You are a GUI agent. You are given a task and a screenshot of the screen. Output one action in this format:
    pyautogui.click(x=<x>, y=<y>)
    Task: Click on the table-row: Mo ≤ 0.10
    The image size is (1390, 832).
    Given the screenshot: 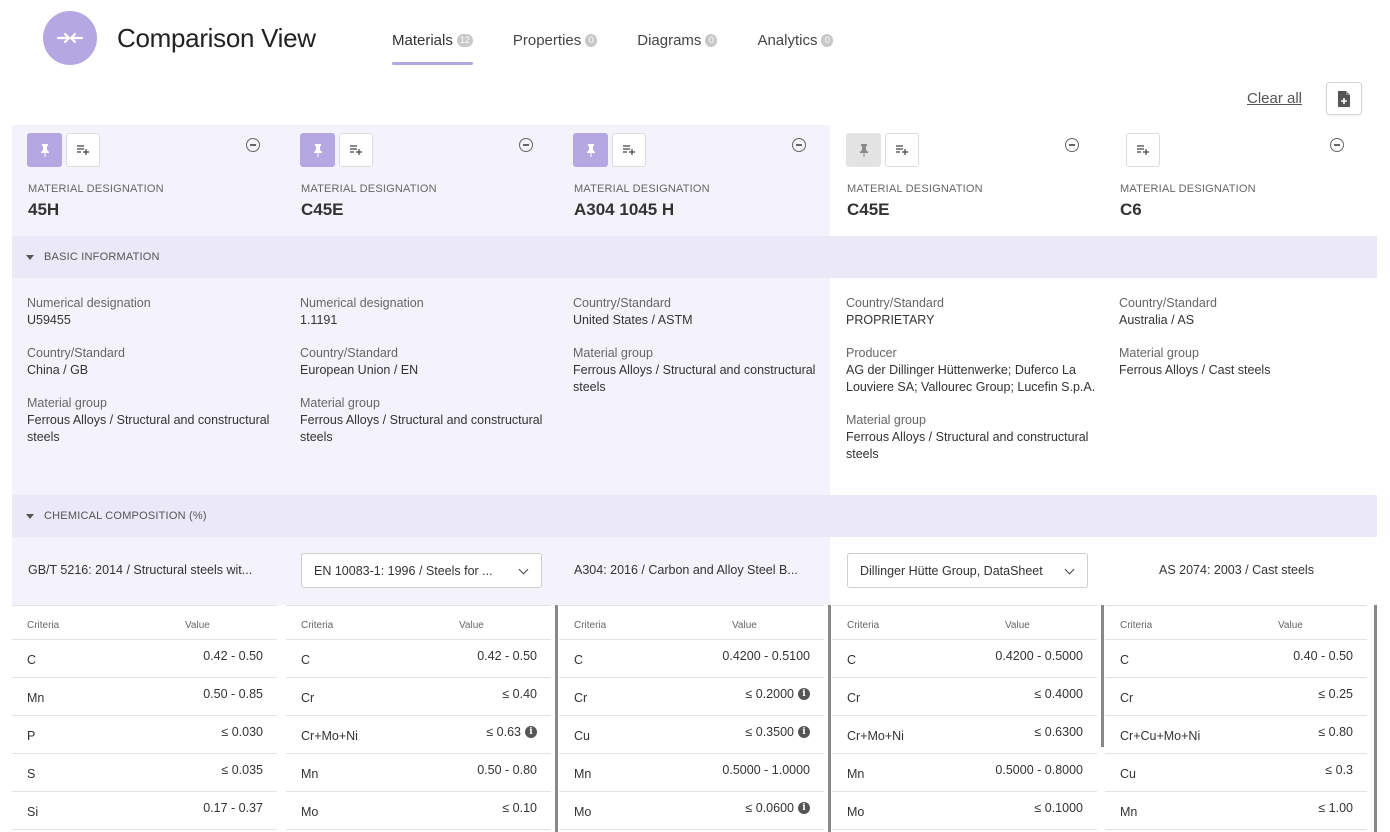 What is the action you would take?
    pyautogui.click(x=418, y=811)
    